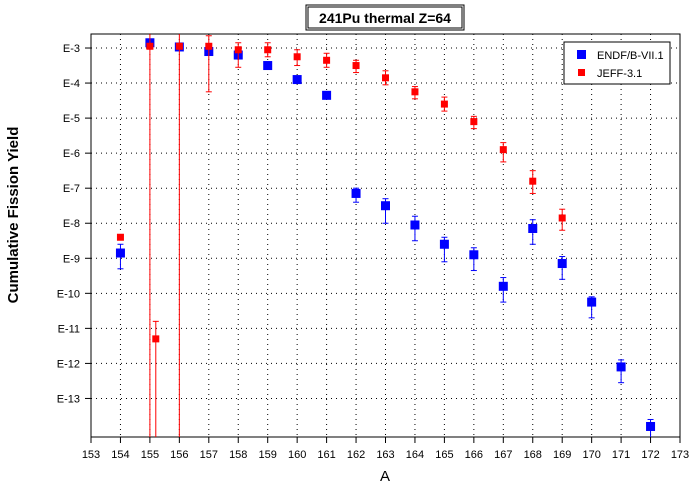 This screenshot has height=500, width=700. What do you see at coordinates (71, 259) in the screenshot?
I see `y-tick-label: E-9` at bounding box center [71, 259].